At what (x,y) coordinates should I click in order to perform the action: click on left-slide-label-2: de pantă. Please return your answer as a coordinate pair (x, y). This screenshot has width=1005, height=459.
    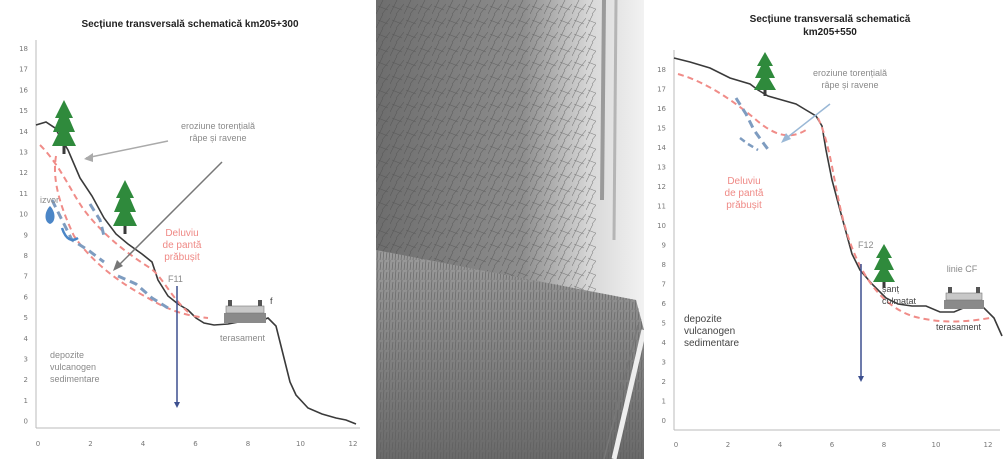
    Looking at the image, I should click on (182, 245).